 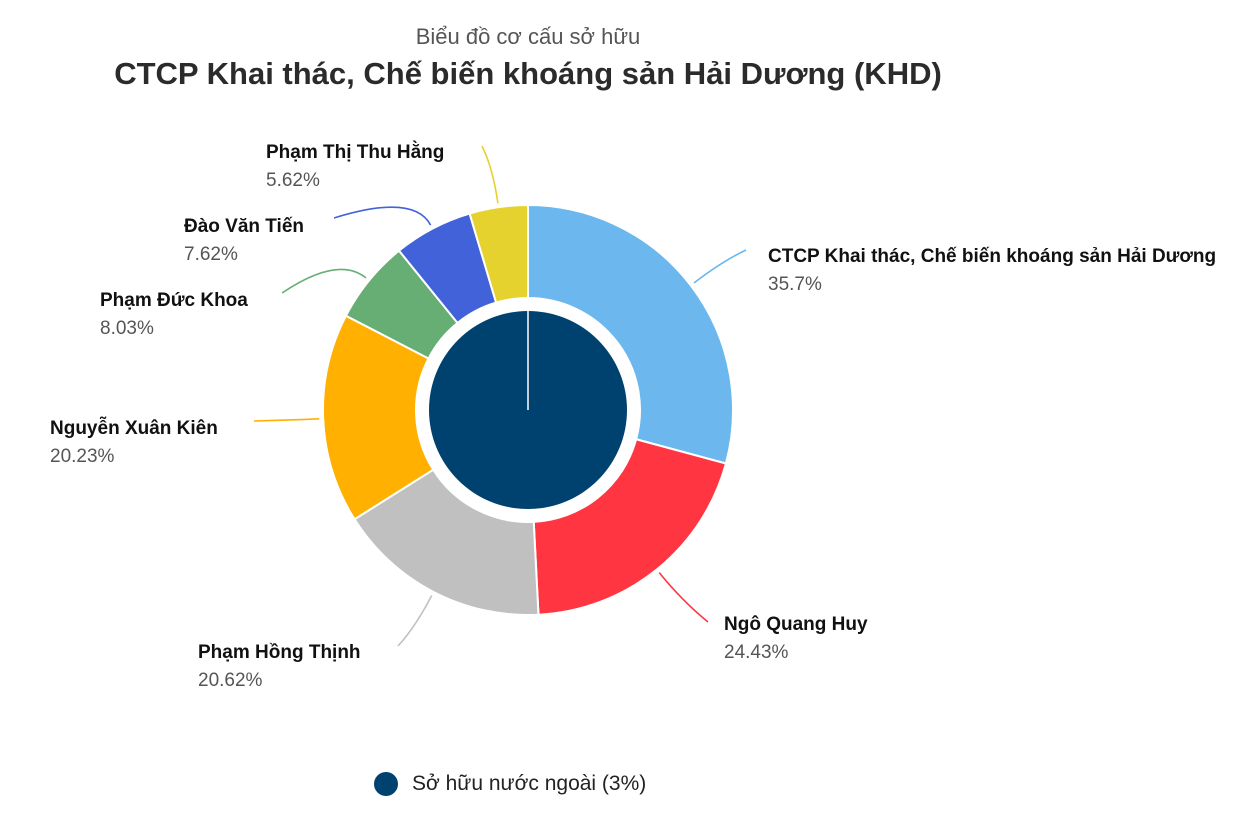 I want to click on data-label-name-nguyen-xuan-kien: Nguyễn Xuân Kiên, so click(x=134, y=428).